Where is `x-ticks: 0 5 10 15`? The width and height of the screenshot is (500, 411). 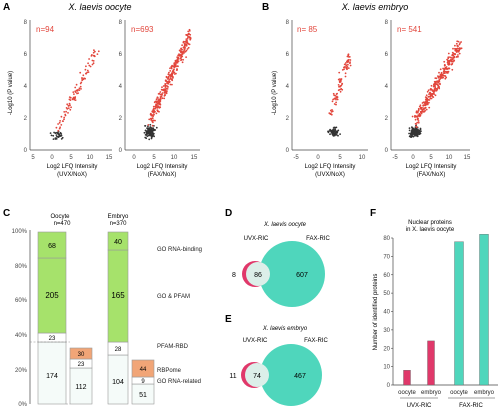 x-ticks: 0 5 10 15 is located at coordinates (165, 158).